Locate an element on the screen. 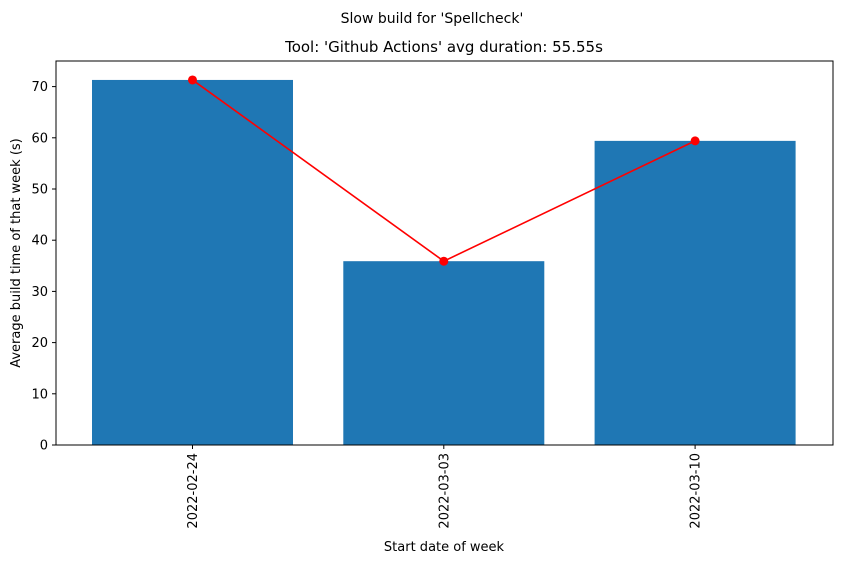 The image size is (841, 564). y-tick-label-40: 40 is located at coordinates (39, 241).